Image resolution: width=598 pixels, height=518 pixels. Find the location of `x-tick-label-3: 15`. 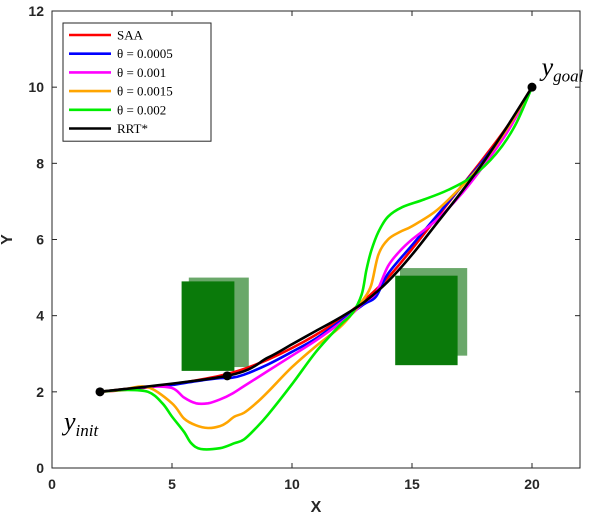

x-tick-label-3: 15 is located at coordinates (412, 484).